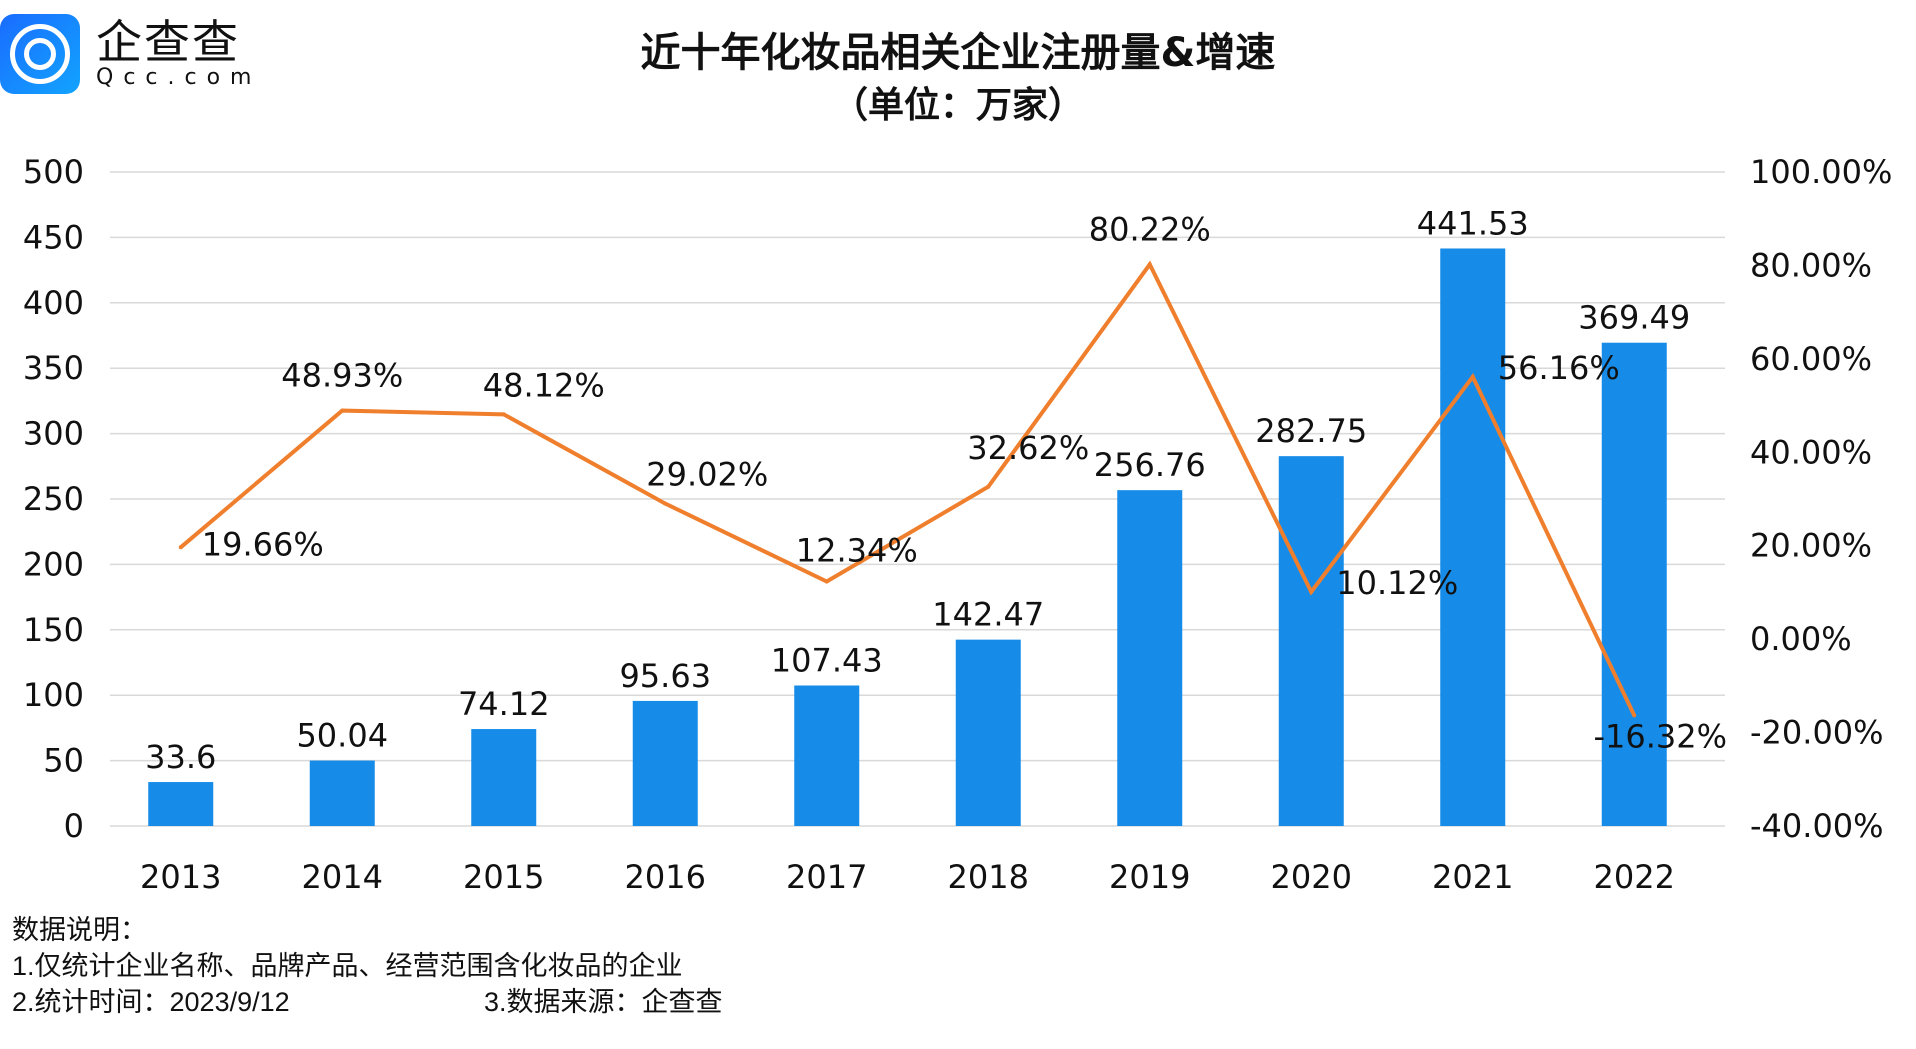 Image resolution: width=1916 pixels, height=1049 pixels. Describe the element at coordinates (1634, 318) in the screenshot. I see `bar-data-label: 369.49` at that location.